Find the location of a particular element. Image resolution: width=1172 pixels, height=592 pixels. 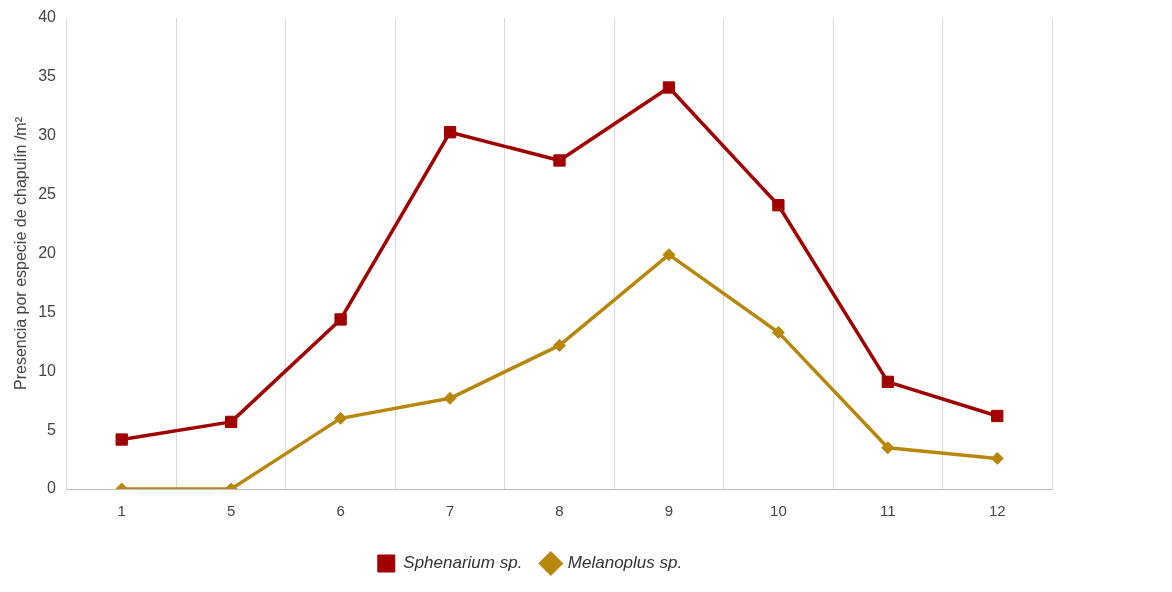

y-tick-label: 35 is located at coordinates (47, 76).